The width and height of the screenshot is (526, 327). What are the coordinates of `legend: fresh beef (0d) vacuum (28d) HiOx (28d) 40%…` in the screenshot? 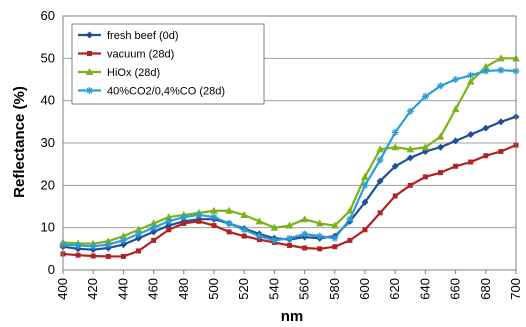 It's located at (168, 64).